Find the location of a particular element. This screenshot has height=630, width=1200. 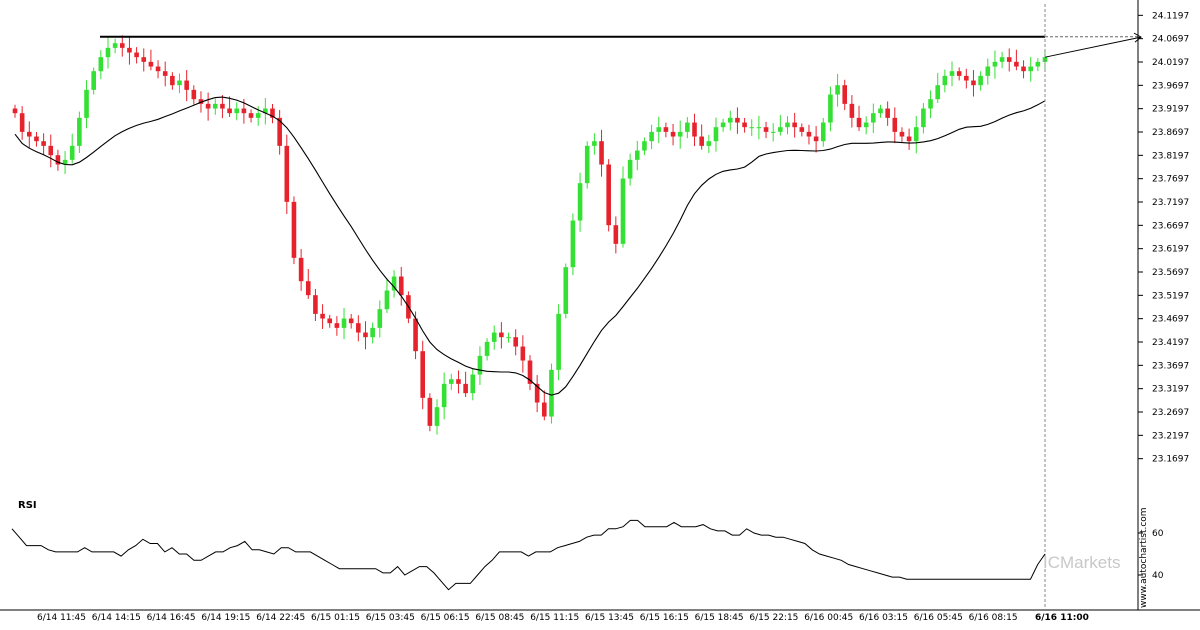

price-tick-label: 23.5697 is located at coordinates (1170, 273).